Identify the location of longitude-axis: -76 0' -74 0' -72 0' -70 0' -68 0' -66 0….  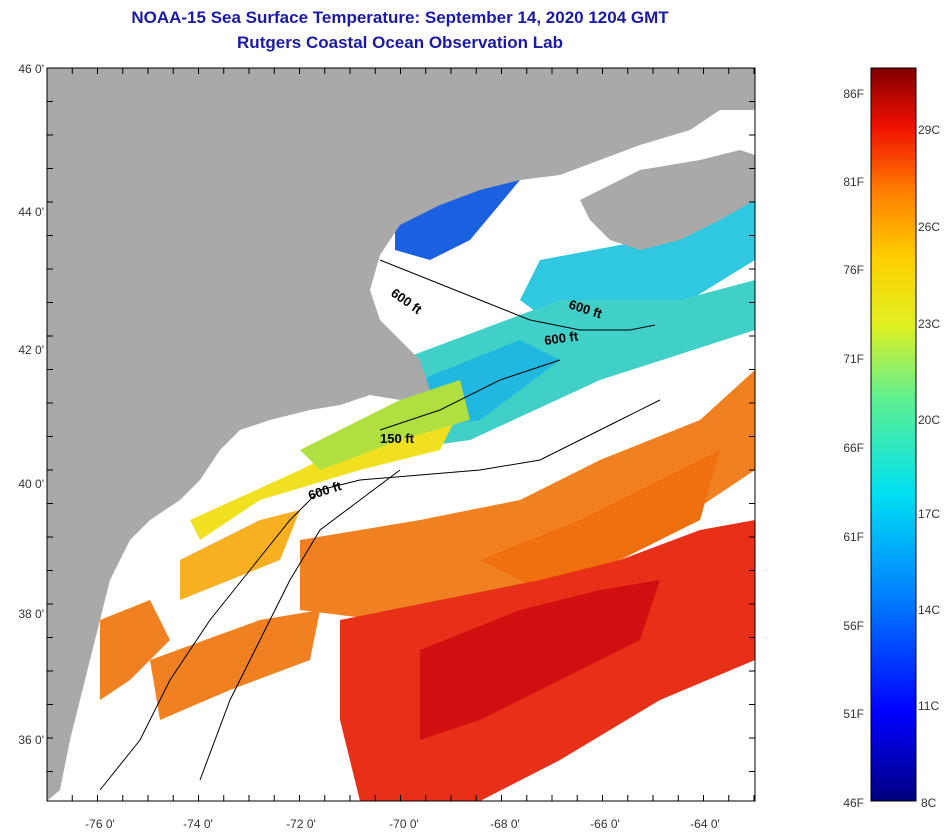
(402, 824).